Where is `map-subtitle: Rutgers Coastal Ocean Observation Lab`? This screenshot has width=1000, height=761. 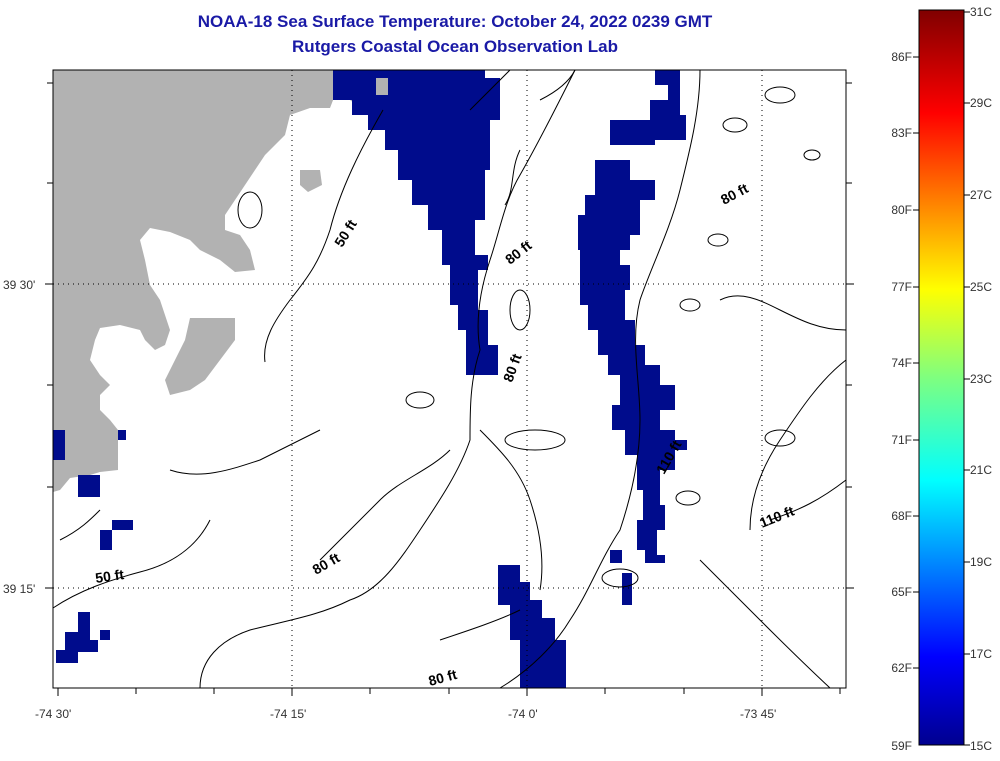 map-subtitle: Rutgers Coastal Ocean Observation Lab is located at coordinates (455, 46).